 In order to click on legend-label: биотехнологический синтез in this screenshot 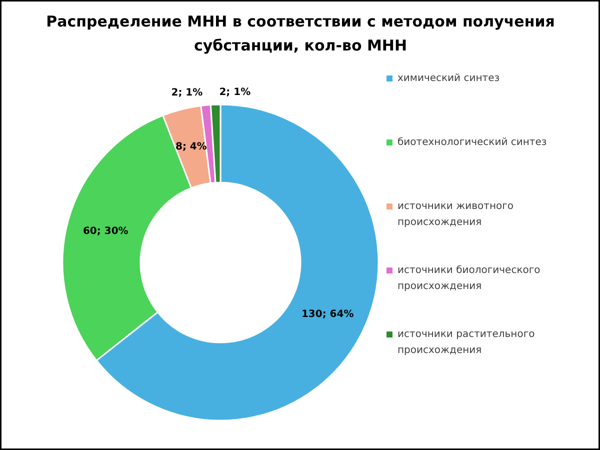, I will do `click(472, 142)`.